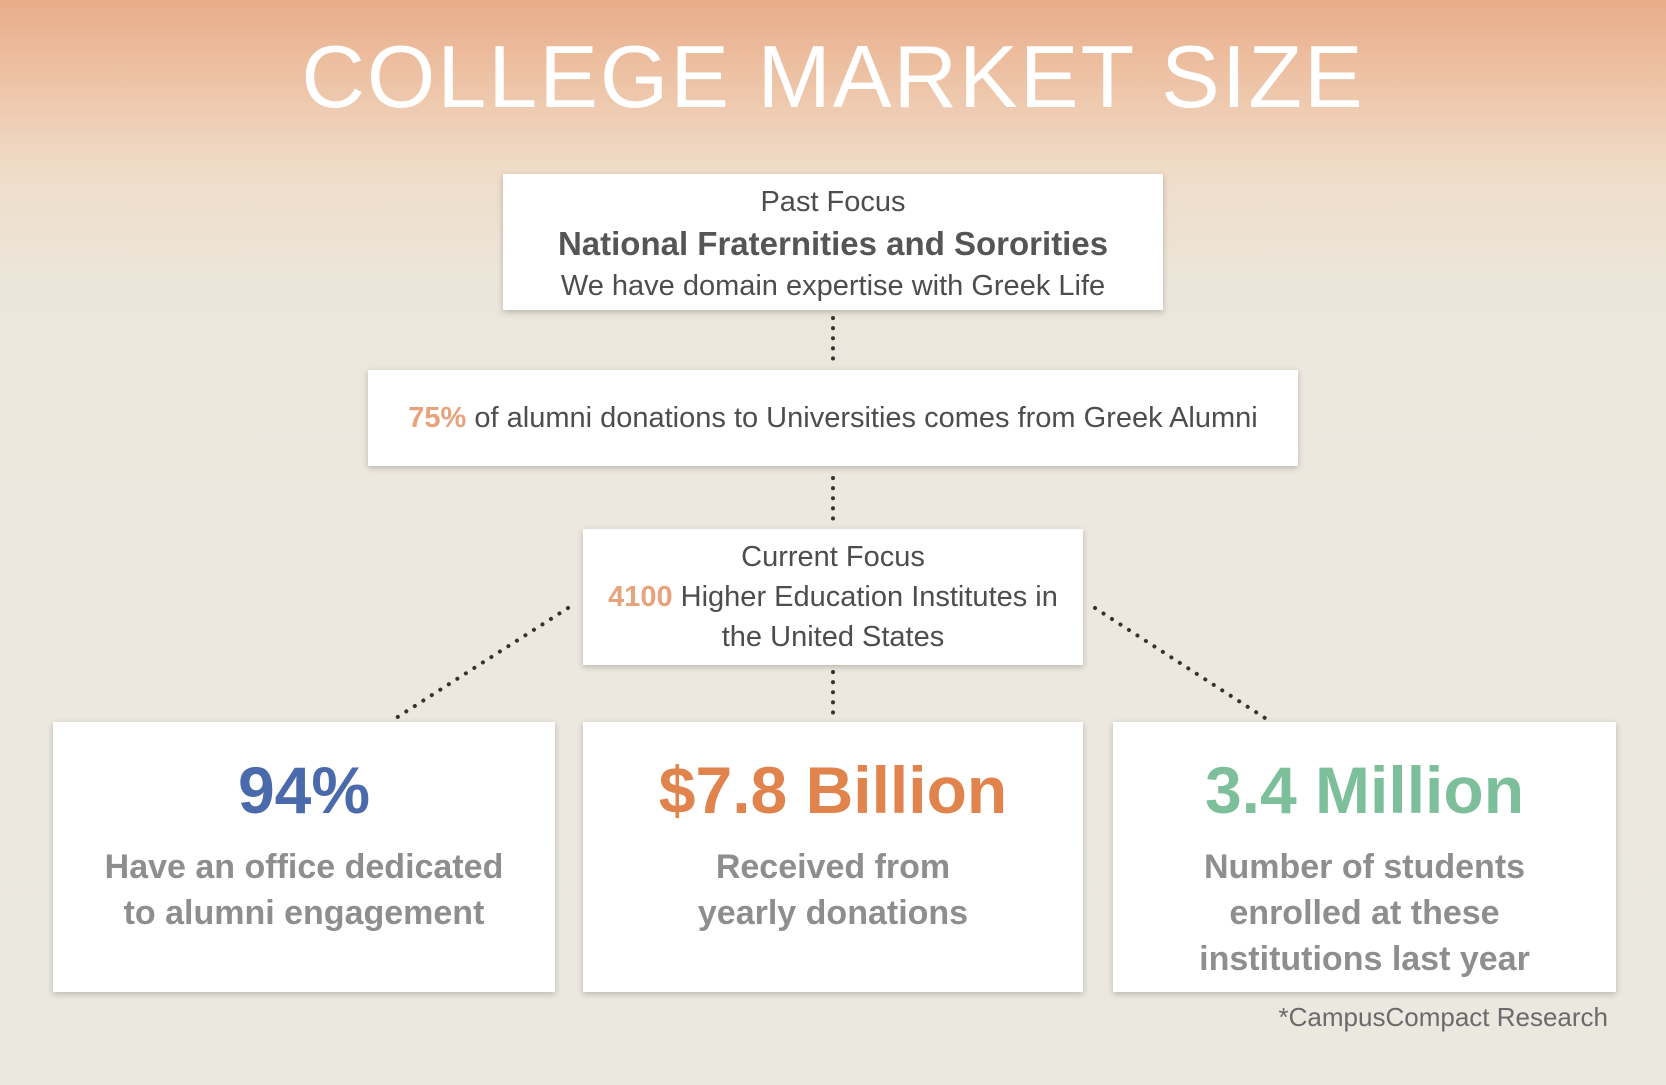 The height and width of the screenshot is (1085, 1666). Describe the element at coordinates (833, 286) in the screenshot. I see `past-focus-subtext: We have domain expertise with Greek Life` at that location.